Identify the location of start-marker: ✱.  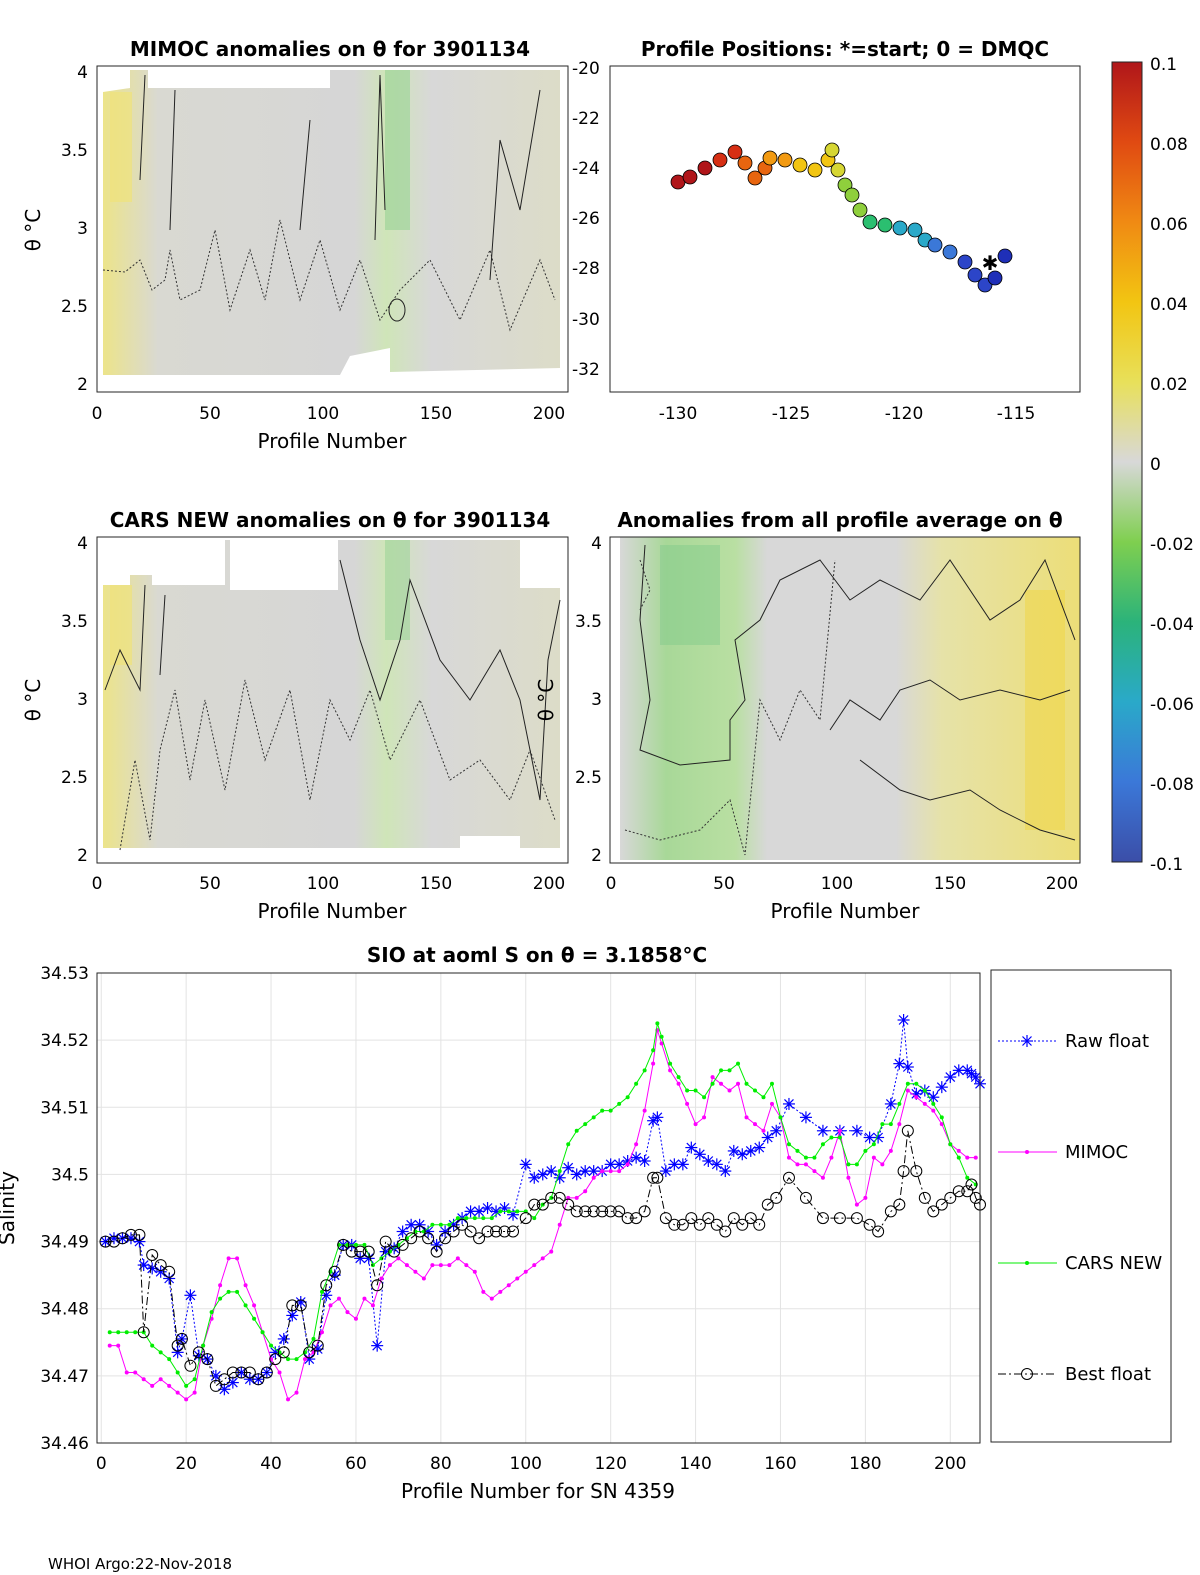
(990, 263).